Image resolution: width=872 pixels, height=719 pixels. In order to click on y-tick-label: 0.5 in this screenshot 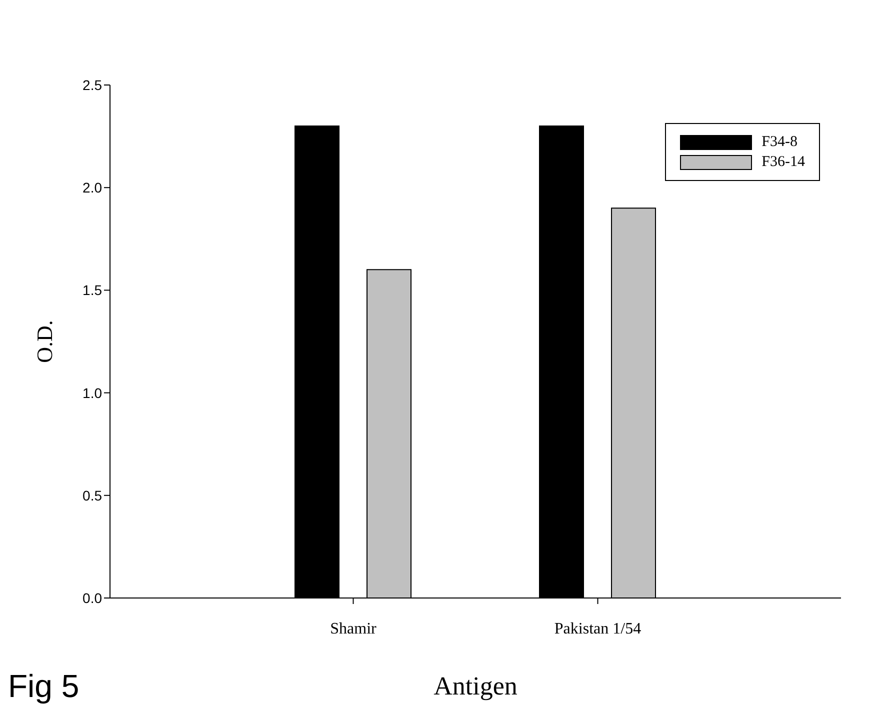, I will do `click(92, 495)`.